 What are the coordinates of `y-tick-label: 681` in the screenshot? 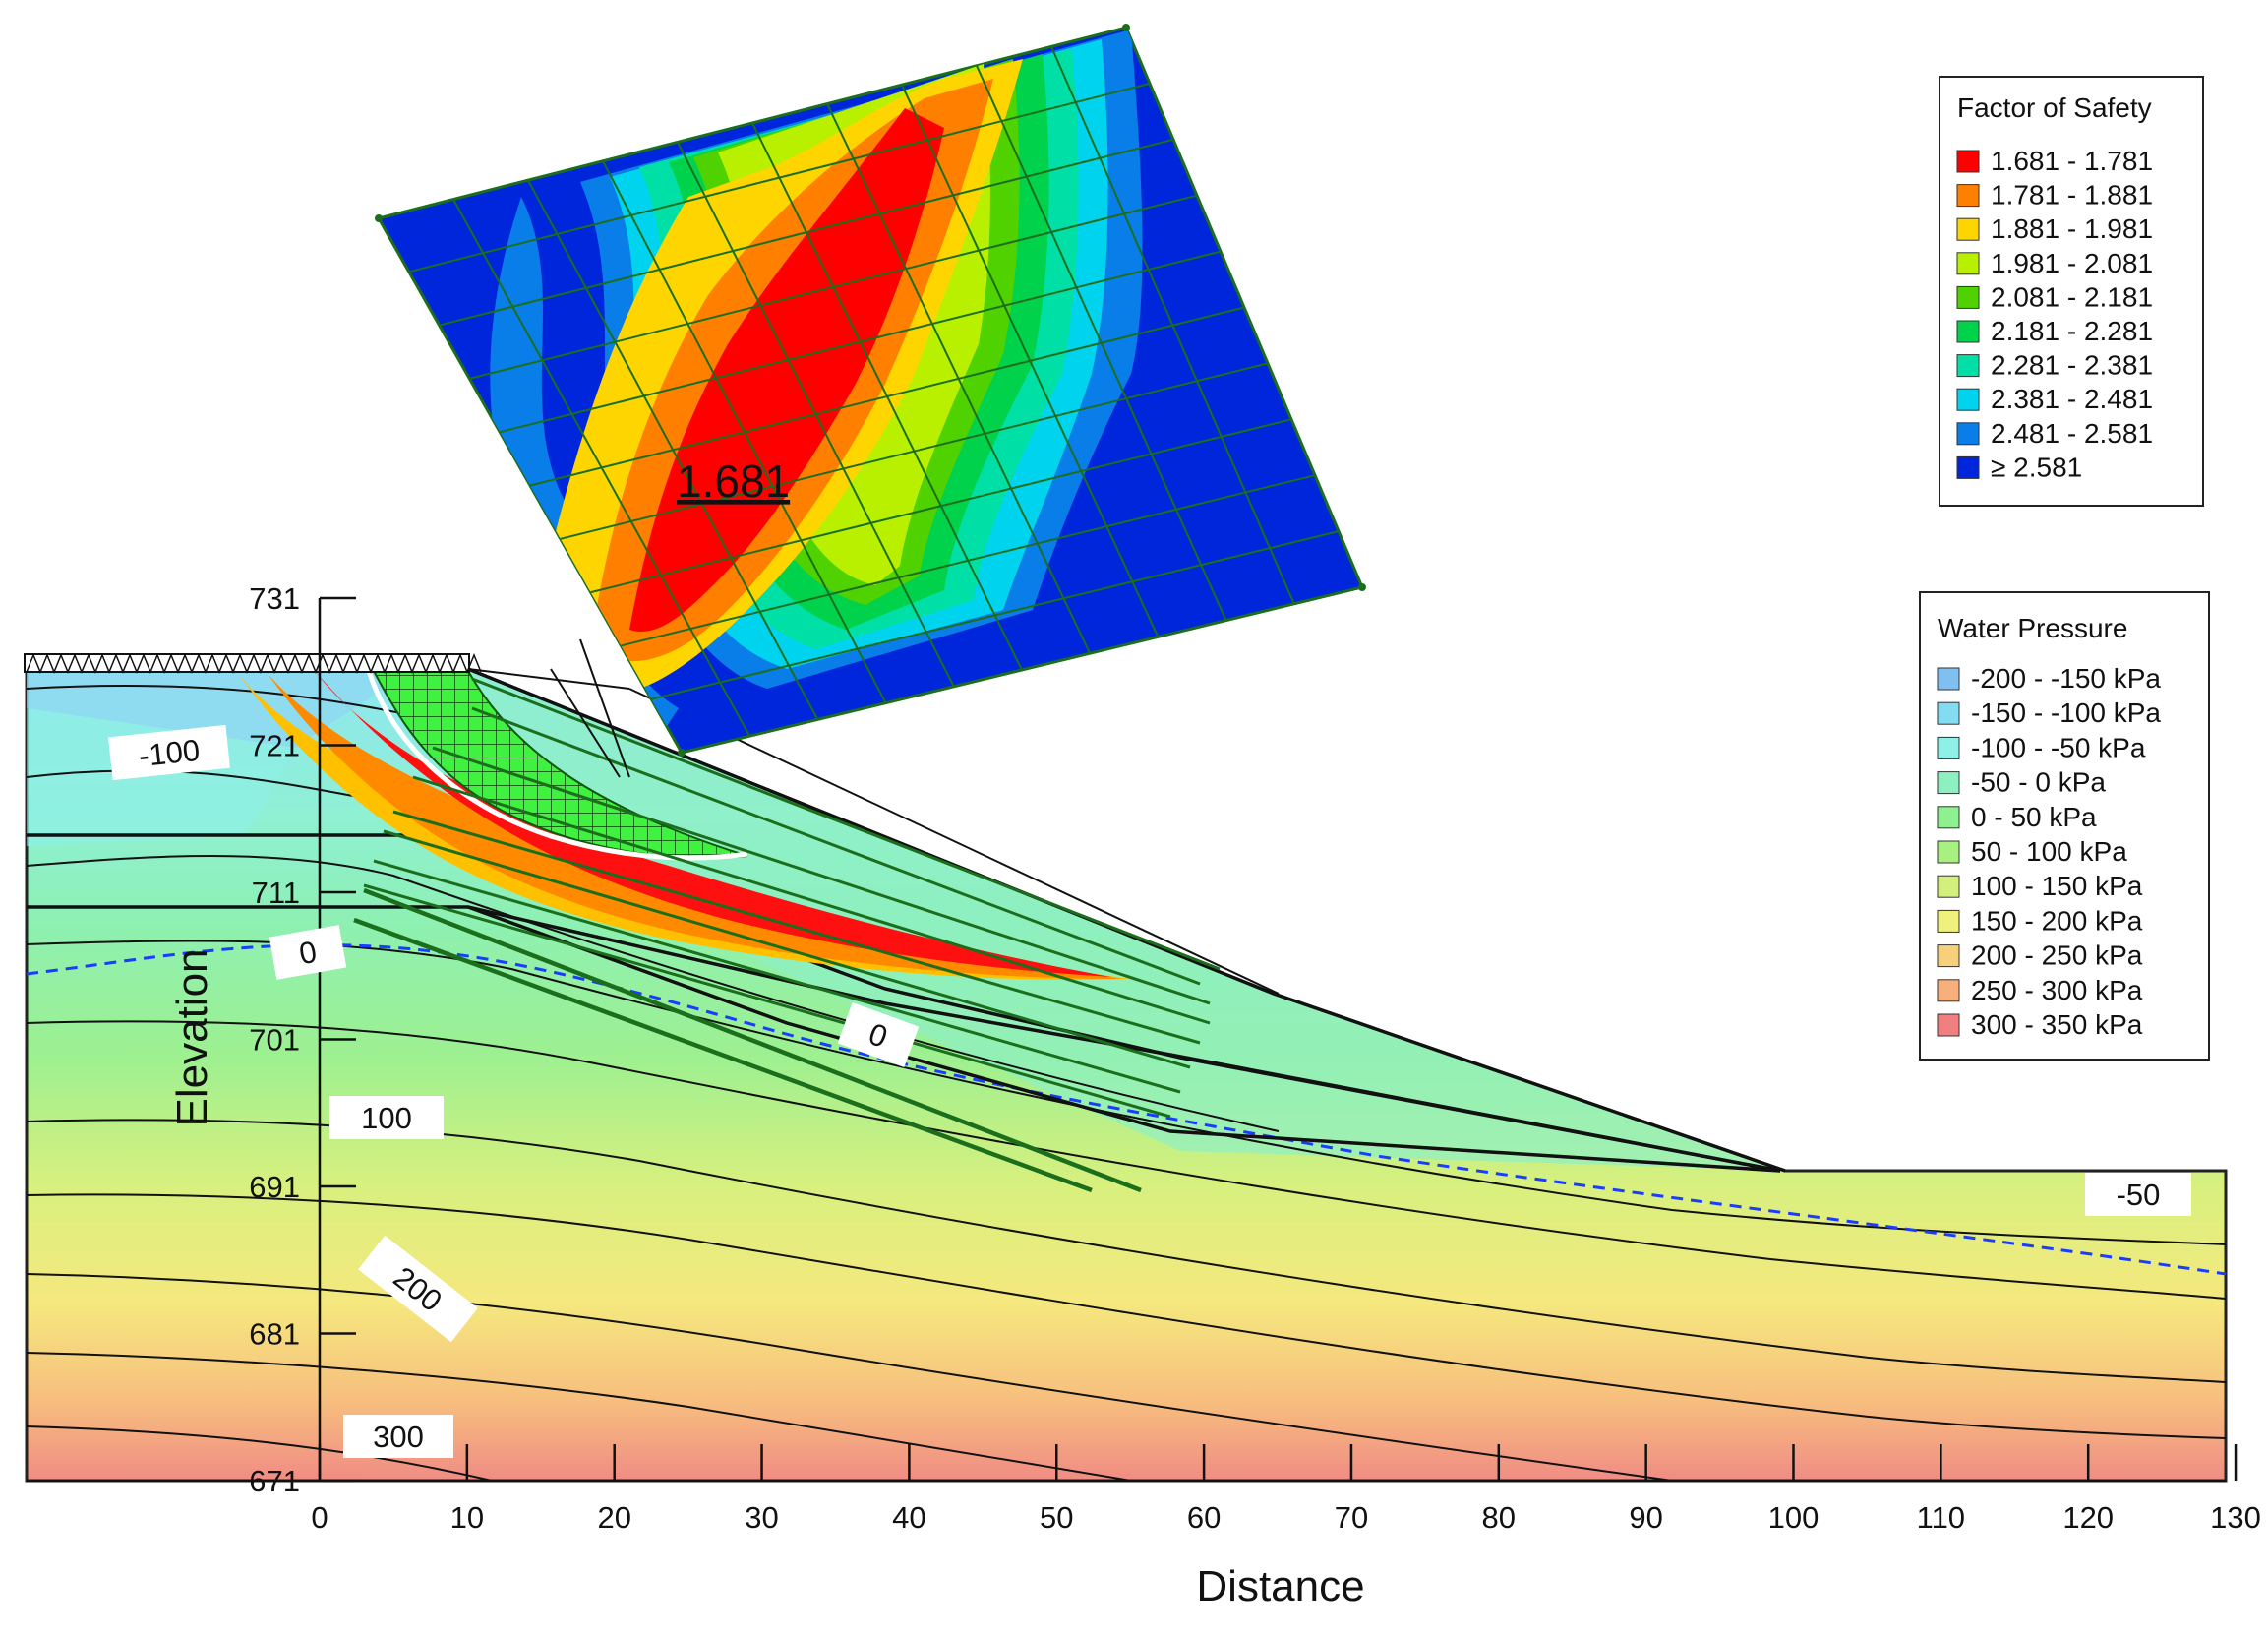 It's located at (274, 1335).